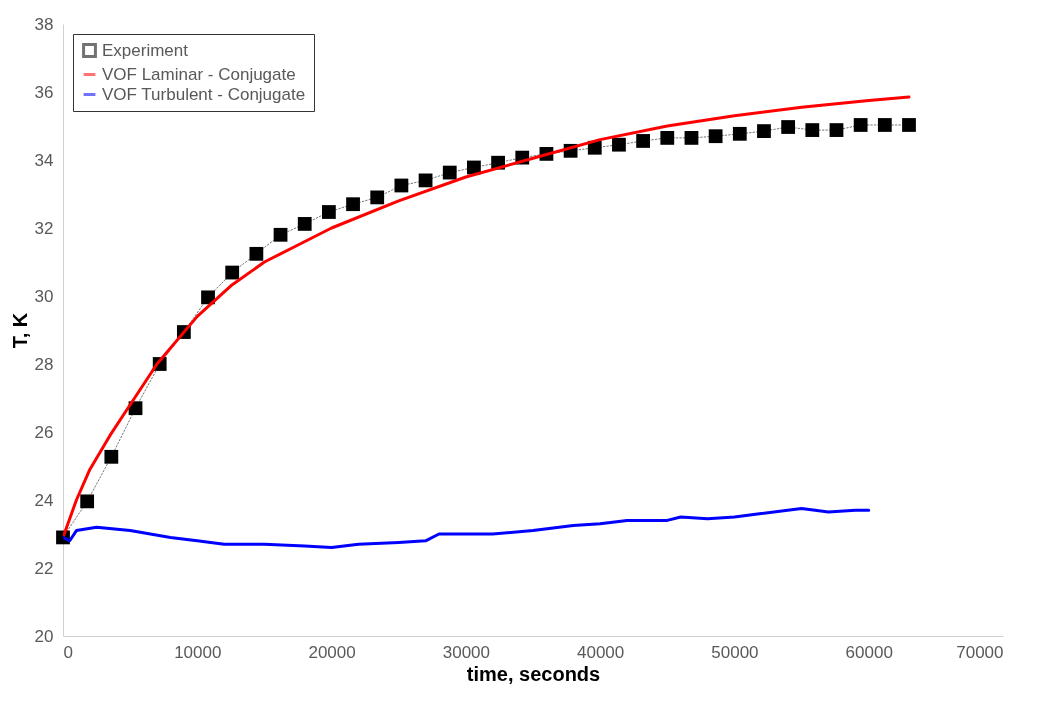  I want to click on y-tick-label: 26, so click(44, 432).